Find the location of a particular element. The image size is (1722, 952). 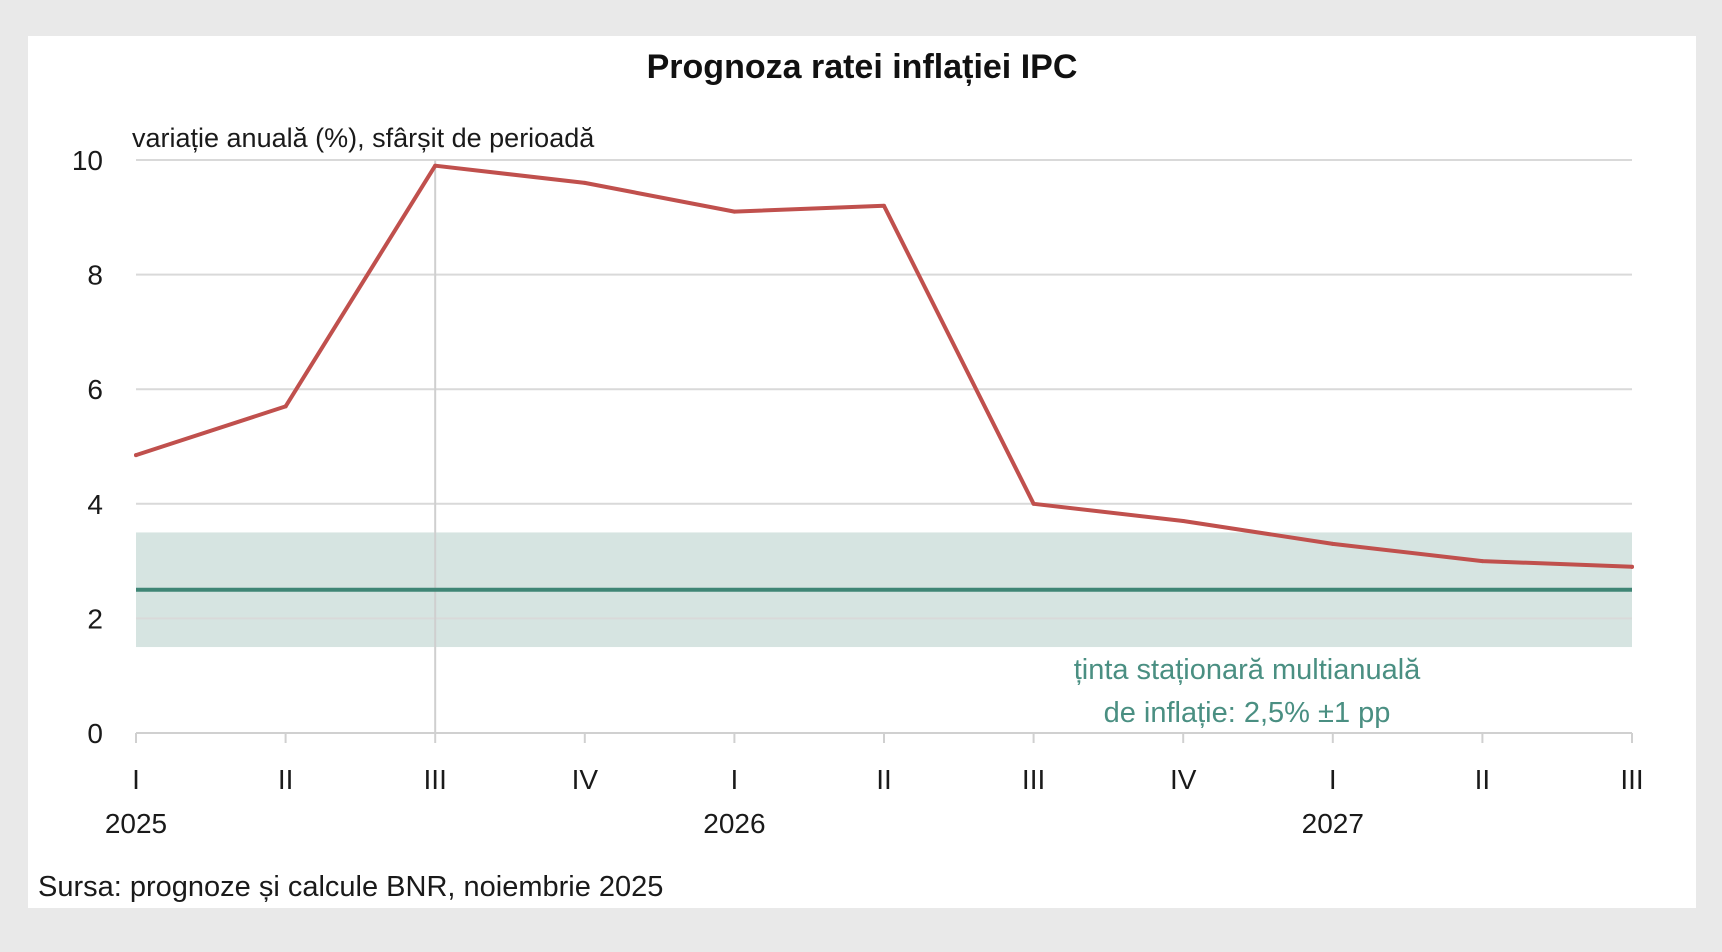

y-tick-labels: 0 2 4 6 8 10 is located at coordinates (87, 447).